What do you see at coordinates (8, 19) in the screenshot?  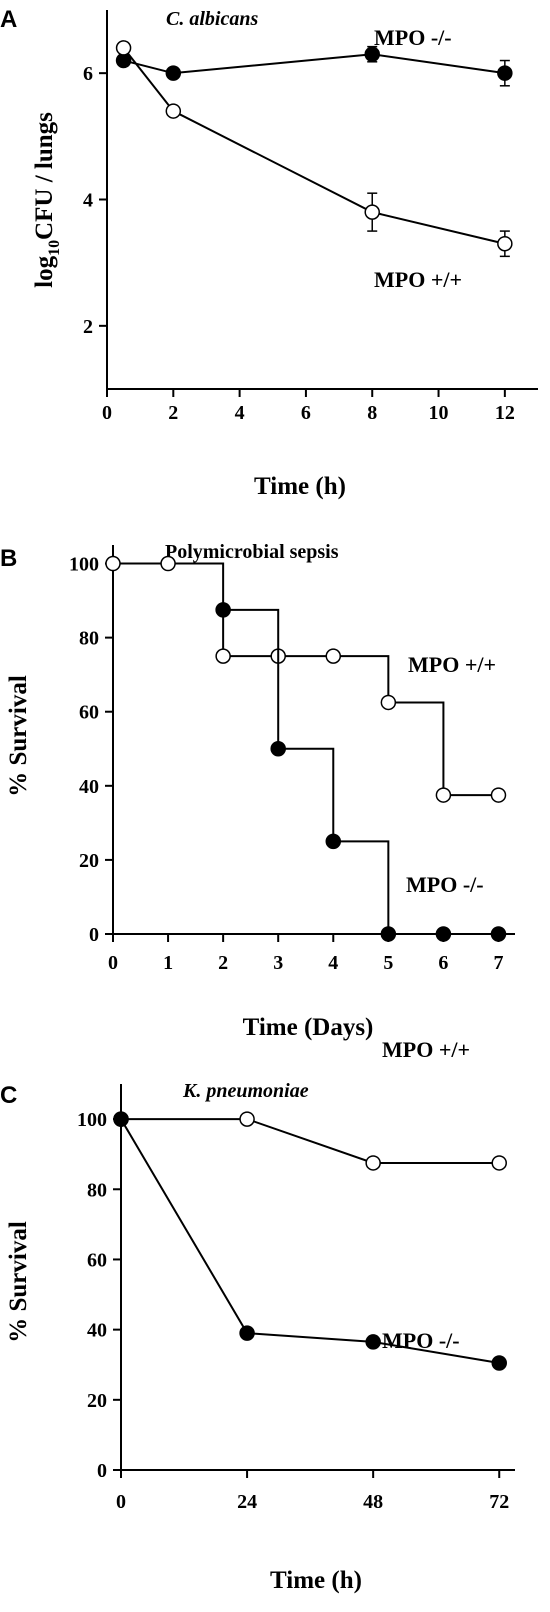 I see `panel-letter: A` at bounding box center [8, 19].